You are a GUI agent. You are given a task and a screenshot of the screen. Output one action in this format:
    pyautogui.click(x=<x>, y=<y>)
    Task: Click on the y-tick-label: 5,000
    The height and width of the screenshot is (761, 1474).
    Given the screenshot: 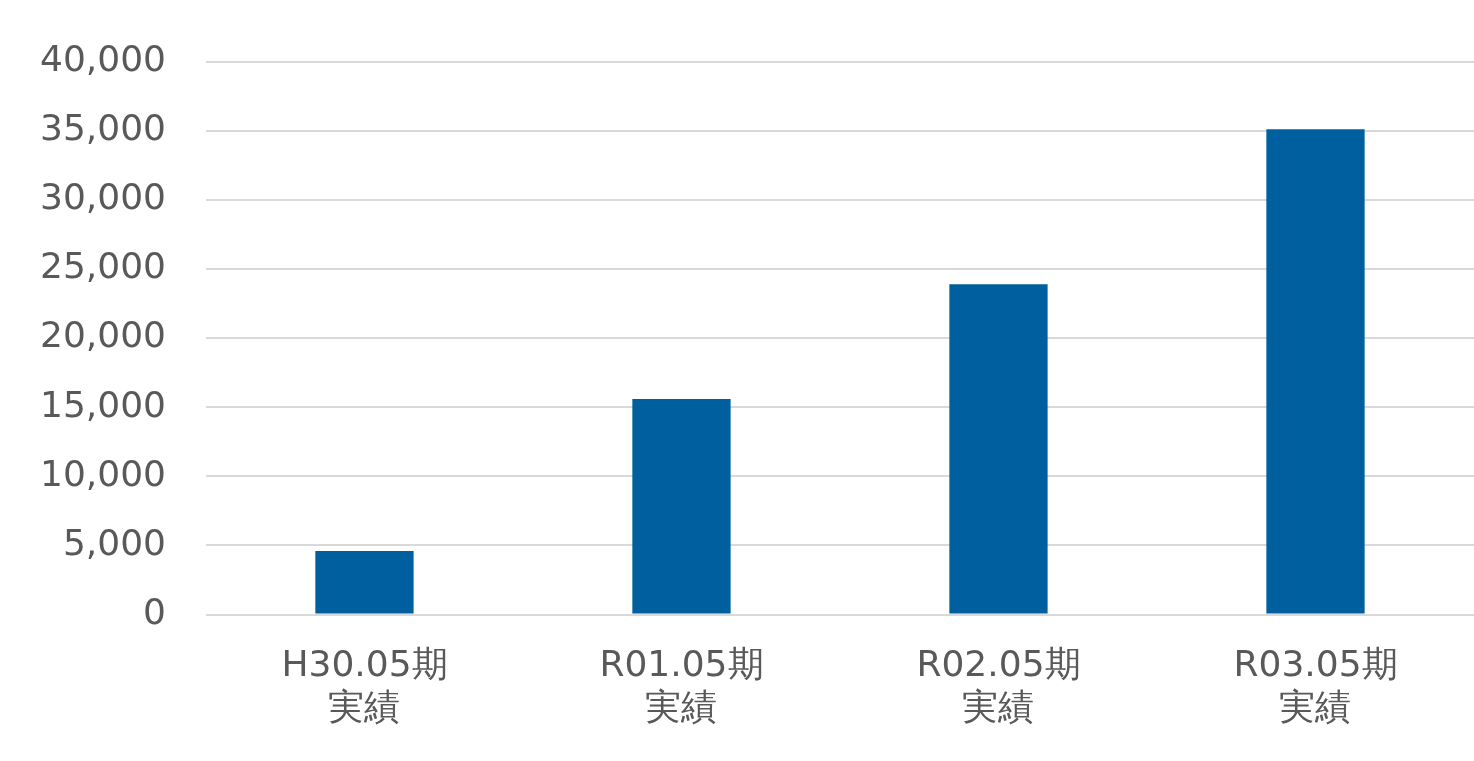 What is the action you would take?
    pyautogui.click(x=114, y=542)
    